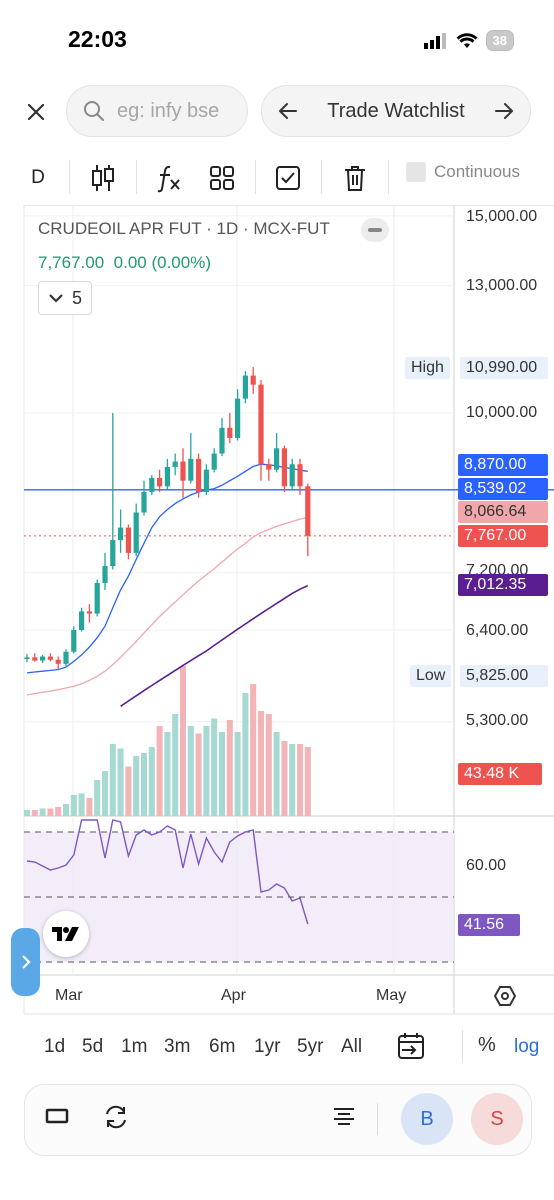 This screenshot has width=554, height=1200. What do you see at coordinates (375, 230) in the screenshot?
I see `legend-collapse-button` at bounding box center [375, 230].